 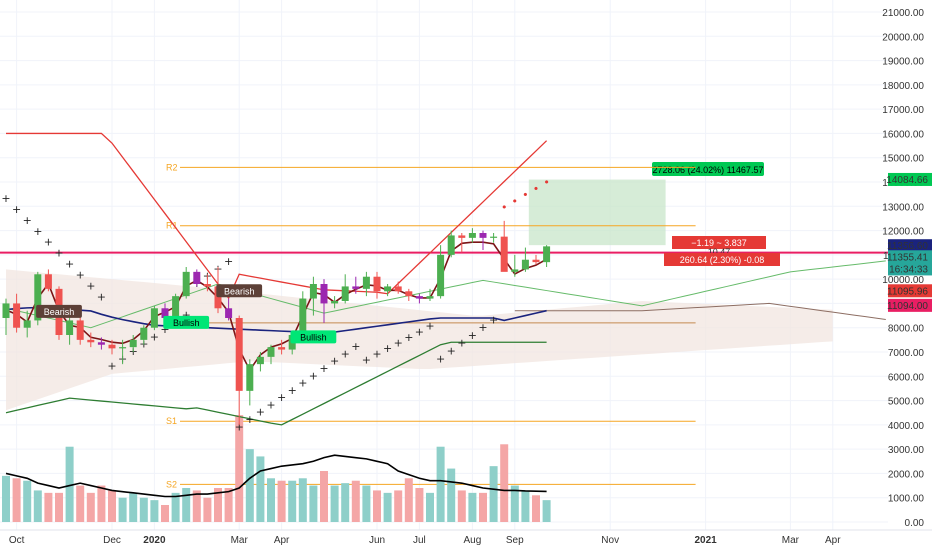 I want to click on pivot-label-r1: R1, so click(x=172, y=226).